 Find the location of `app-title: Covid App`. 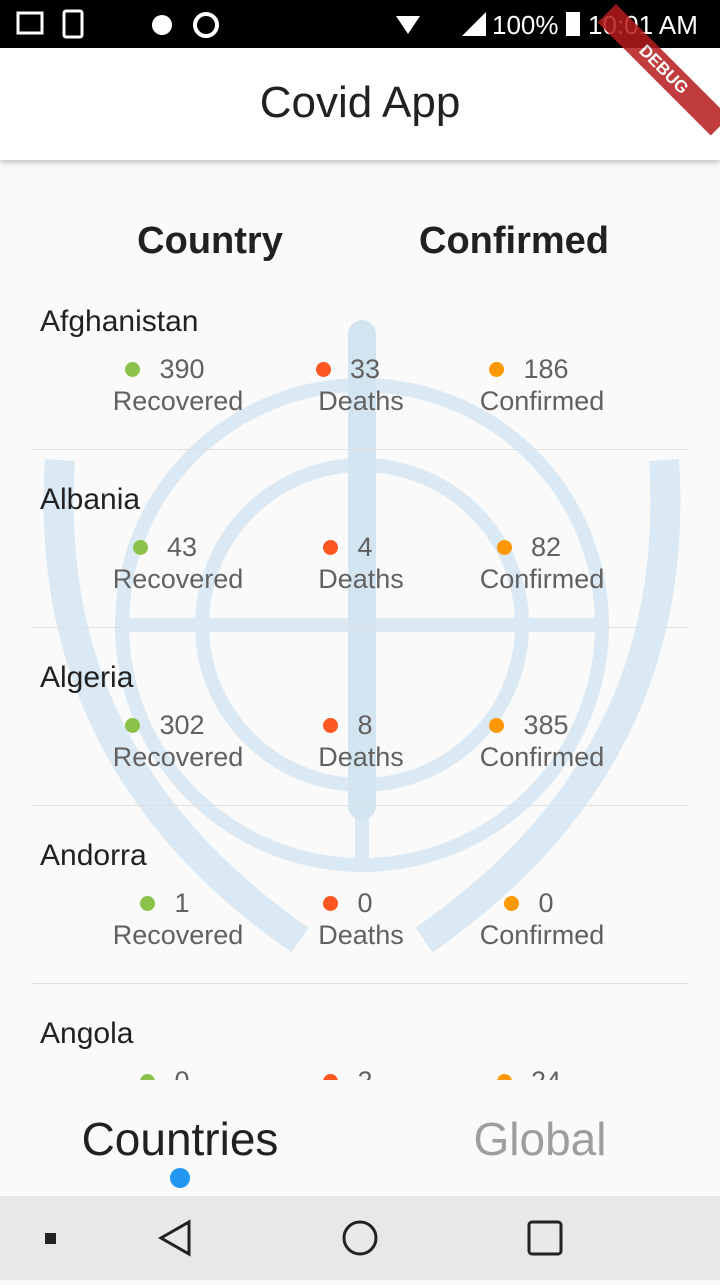

app-title: Covid App is located at coordinates (360, 102).